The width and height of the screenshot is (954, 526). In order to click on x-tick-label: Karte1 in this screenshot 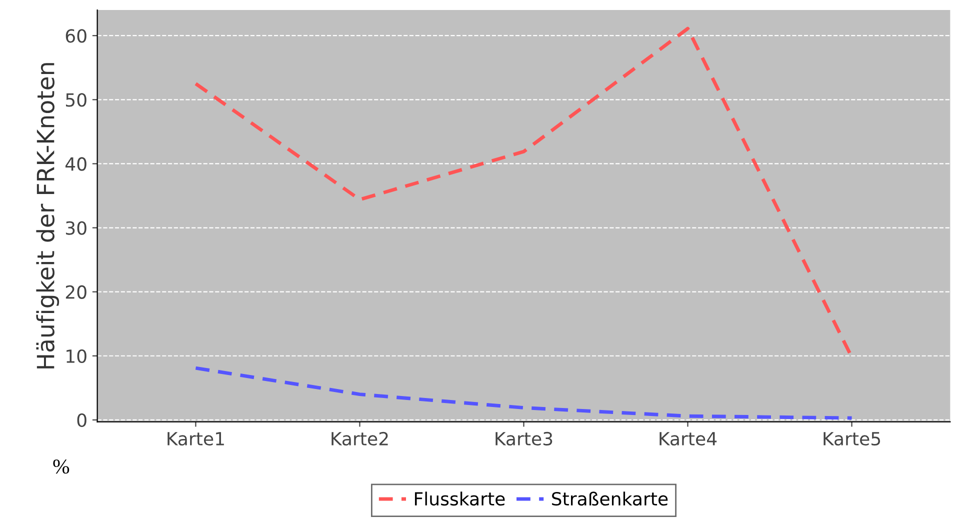, I will do `click(196, 439)`.